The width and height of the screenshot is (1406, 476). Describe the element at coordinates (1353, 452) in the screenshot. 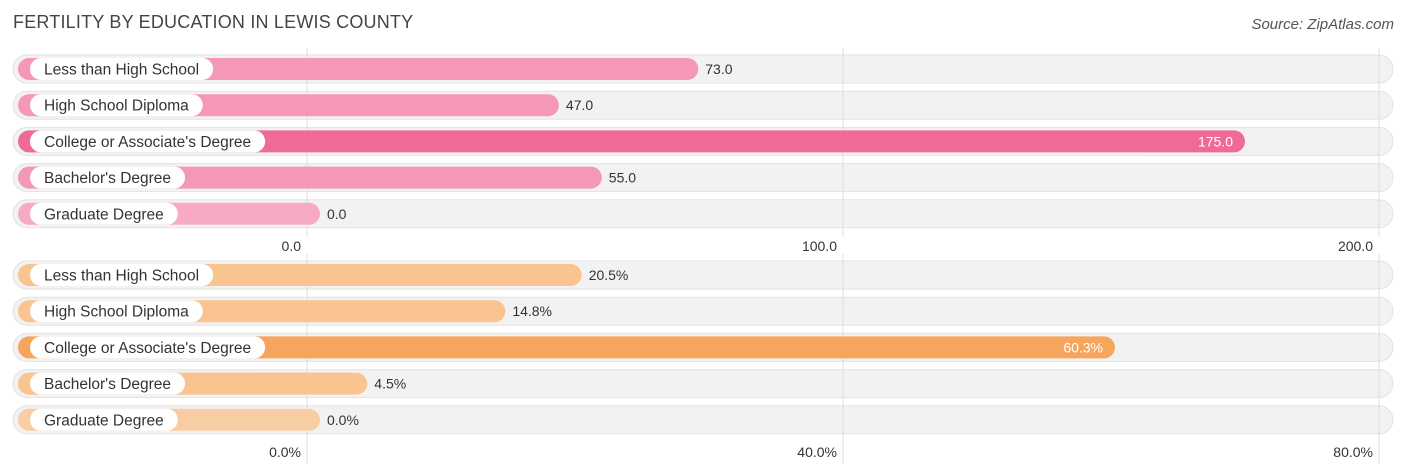

I see `axis-tick-label: 80.0%` at that location.